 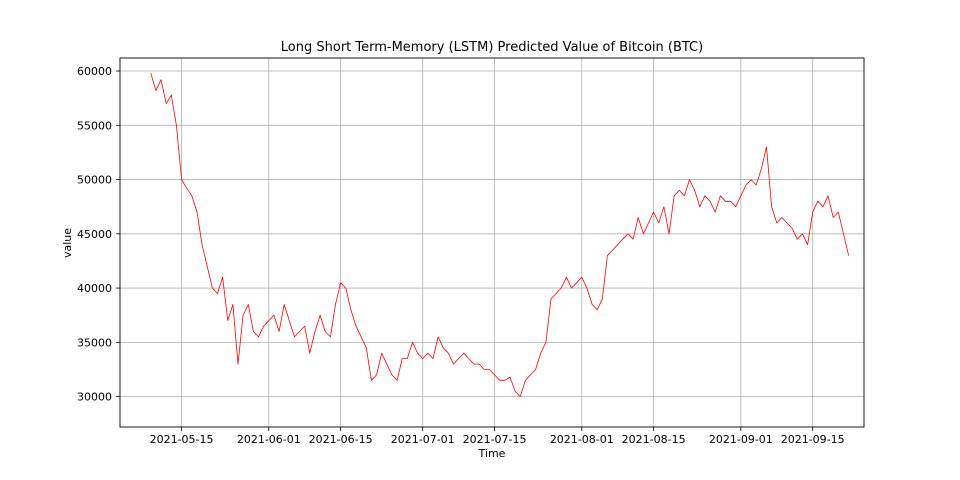 What do you see at coordinates (654, 439) in the screenshot?
I see `x-tick-label: 2021-08-15` at bounding box center [654, 439].